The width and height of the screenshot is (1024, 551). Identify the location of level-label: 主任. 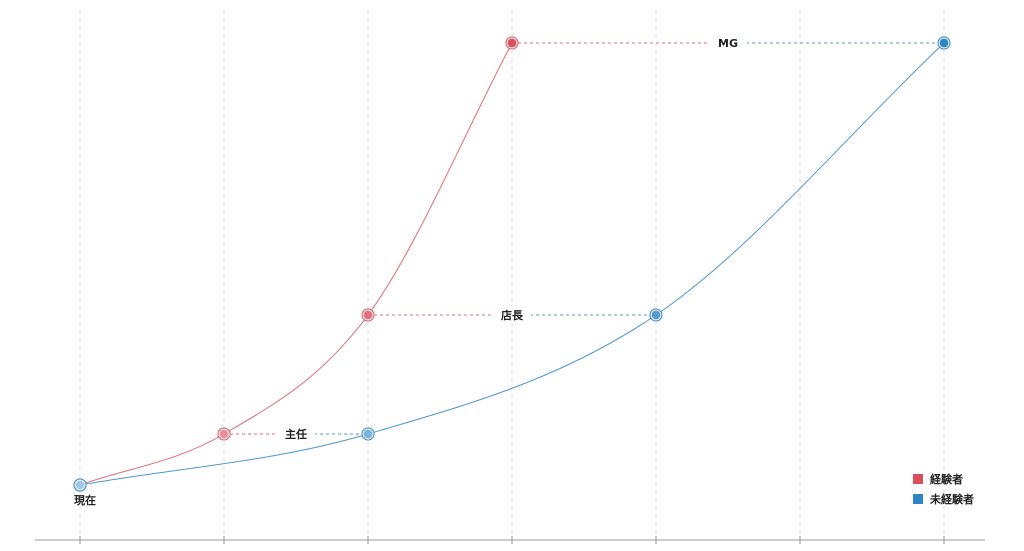
(296, 434).